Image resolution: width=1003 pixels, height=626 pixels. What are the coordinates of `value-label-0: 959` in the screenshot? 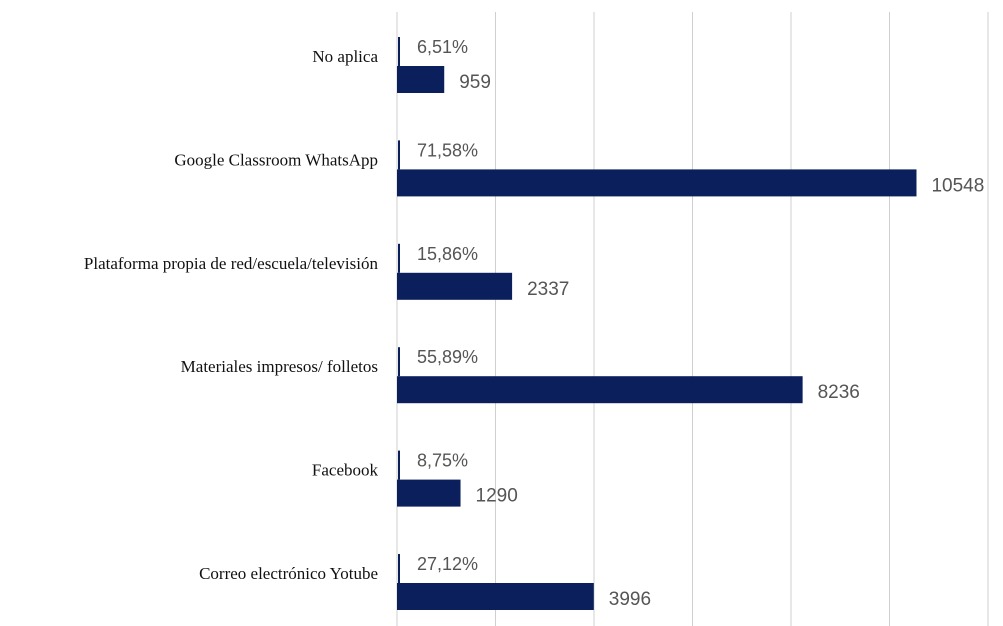 It's located at (475, 82).